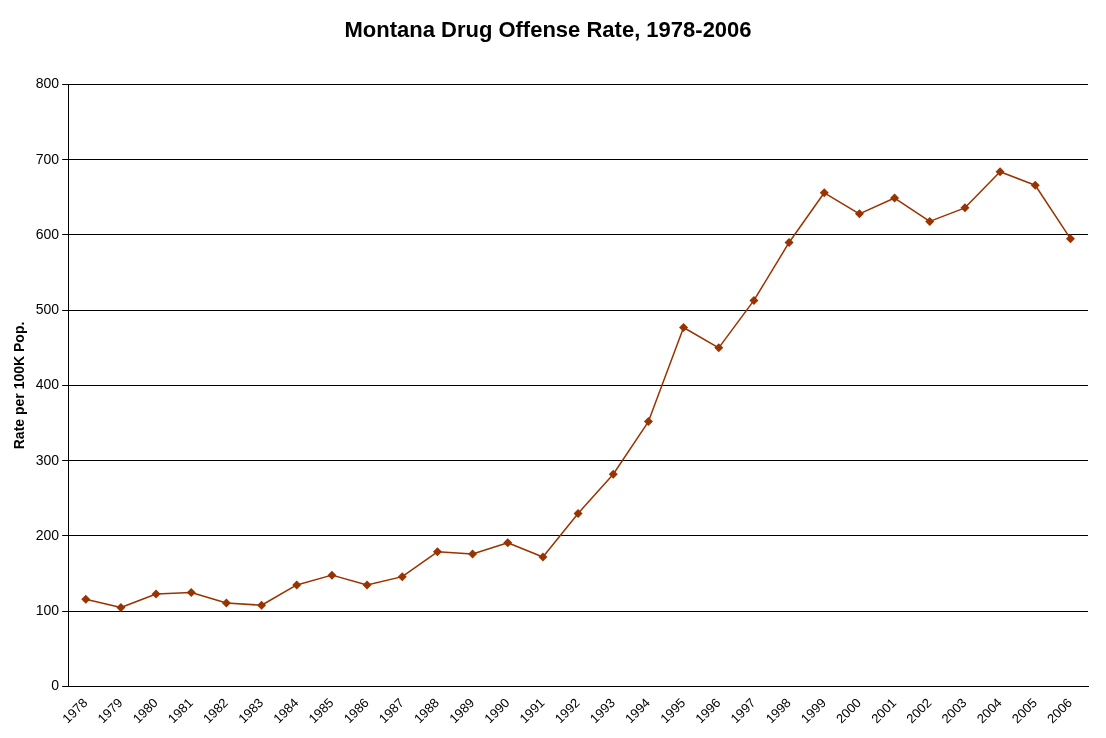 The height and width of the screenshot is (738, 1106). What do you see at coordinates (548, 30) in the screenshot?
I see `chart-title: Montana Drug Offense Rate, 1978-2006` at bounding box center [548, 30].